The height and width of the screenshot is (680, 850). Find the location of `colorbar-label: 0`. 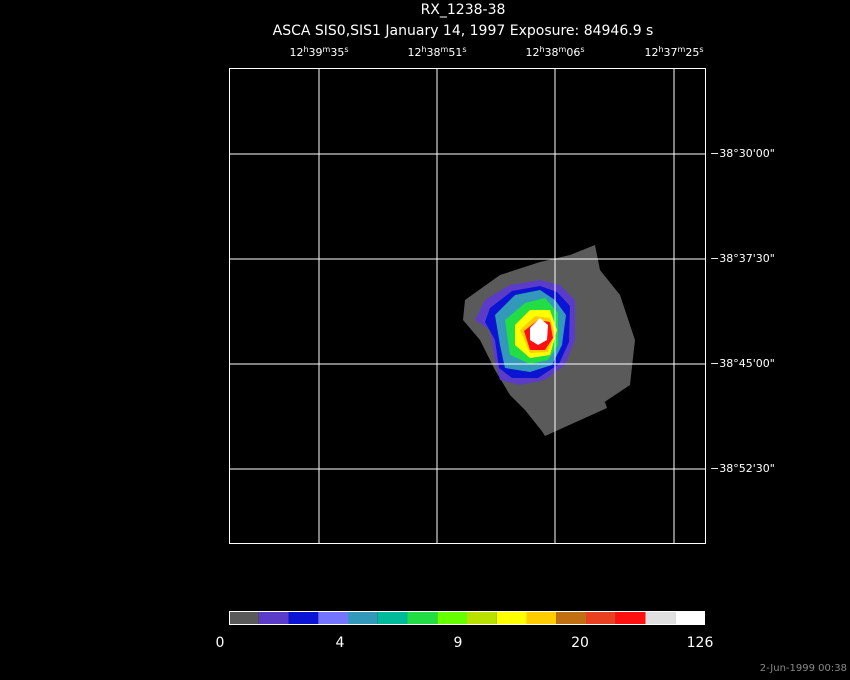

colorbar-label: 0 is located at coordinates (220, 643).